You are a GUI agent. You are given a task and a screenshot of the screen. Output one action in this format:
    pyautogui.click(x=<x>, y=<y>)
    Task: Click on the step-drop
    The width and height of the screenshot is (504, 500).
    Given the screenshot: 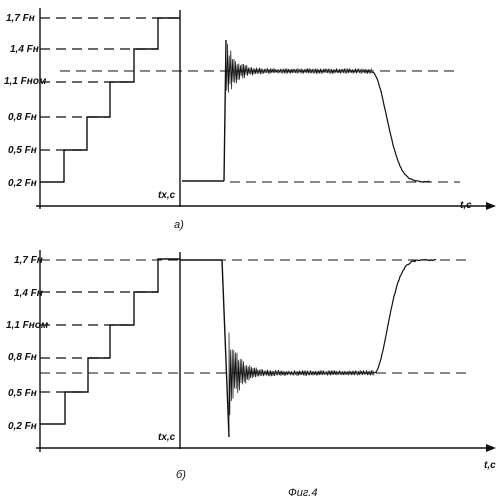 What is the action you would take?
    pyautogui.click(x=225, y=348)
    